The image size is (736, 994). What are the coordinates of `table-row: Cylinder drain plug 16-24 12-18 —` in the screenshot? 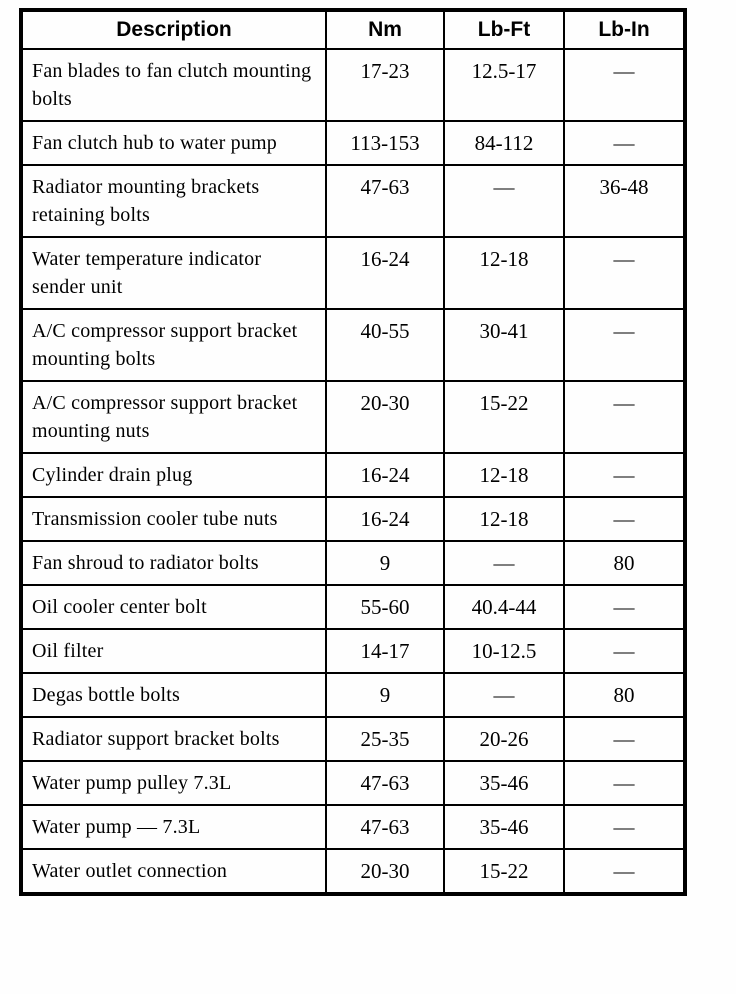 It's located at (353, 475).